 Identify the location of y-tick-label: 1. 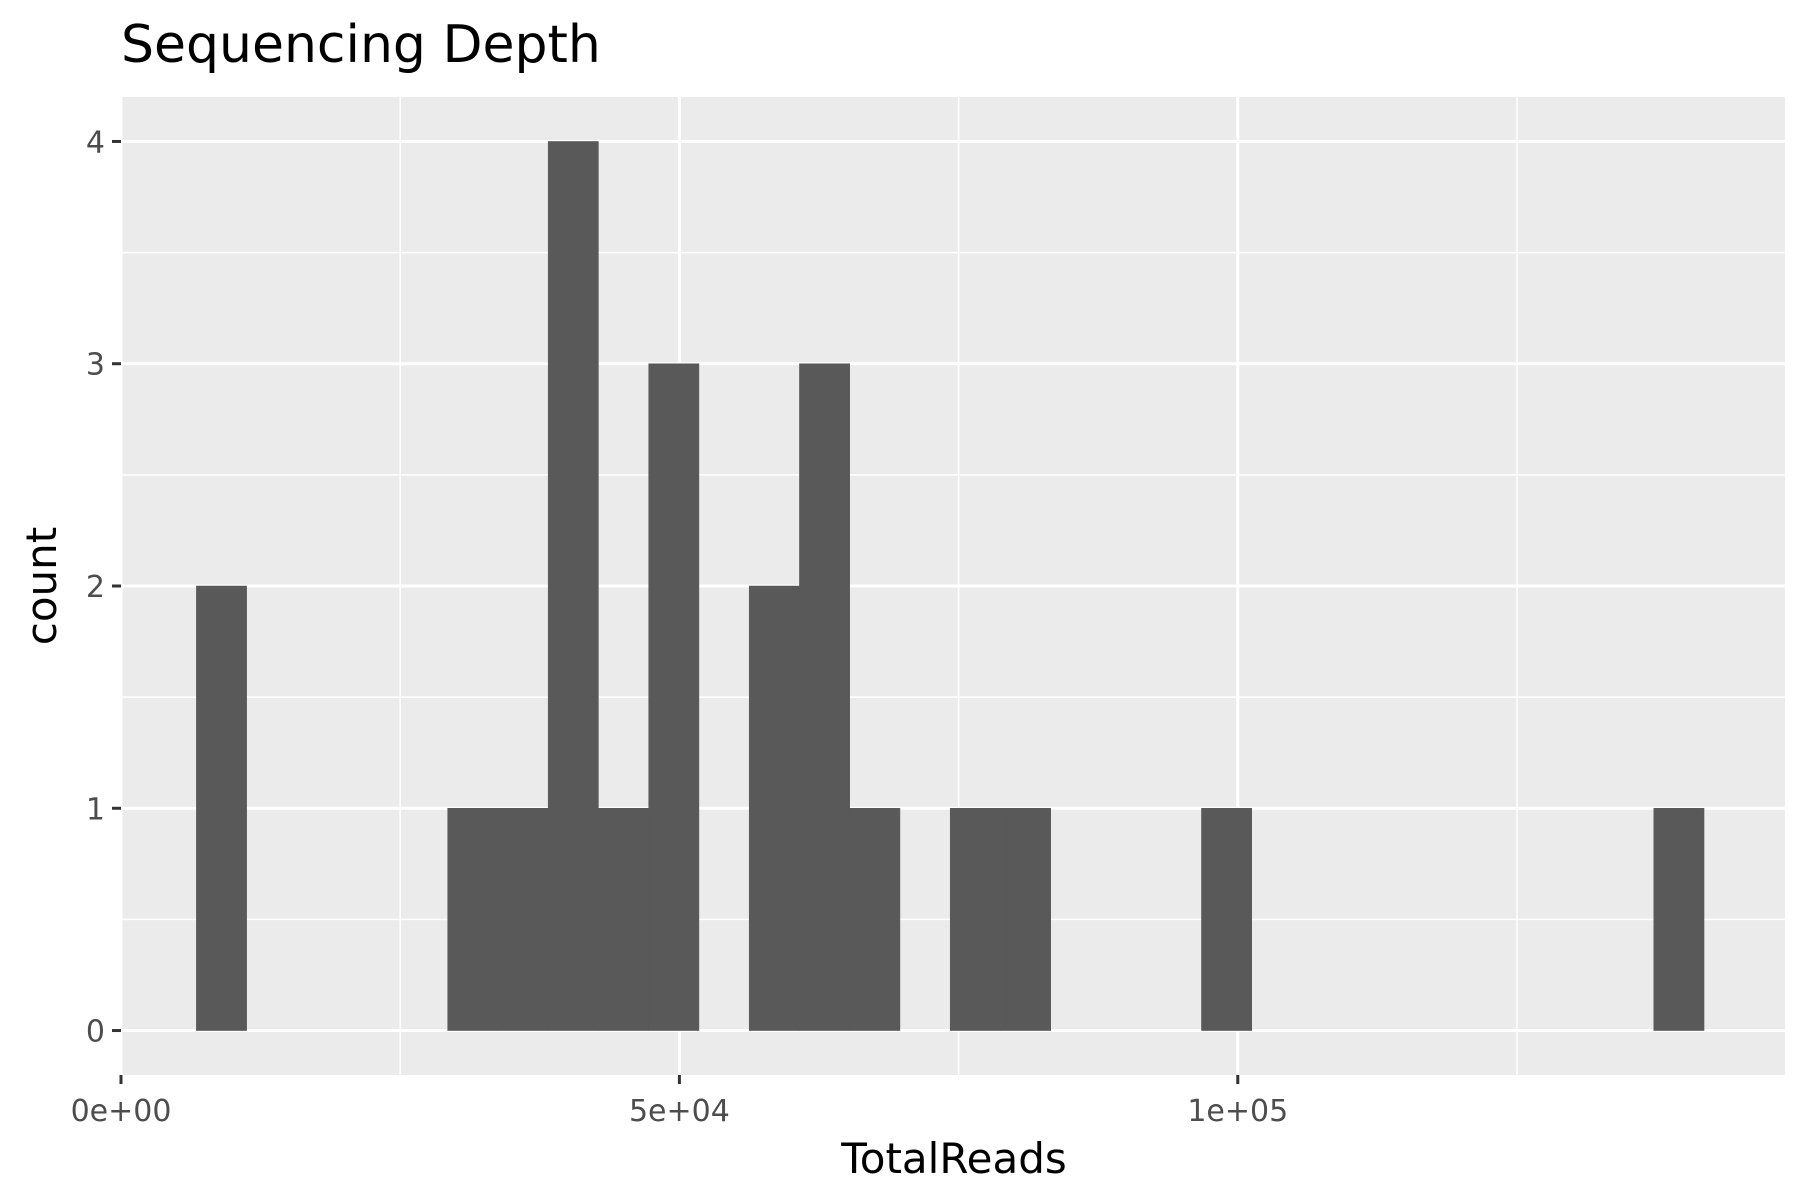
(95, 809).